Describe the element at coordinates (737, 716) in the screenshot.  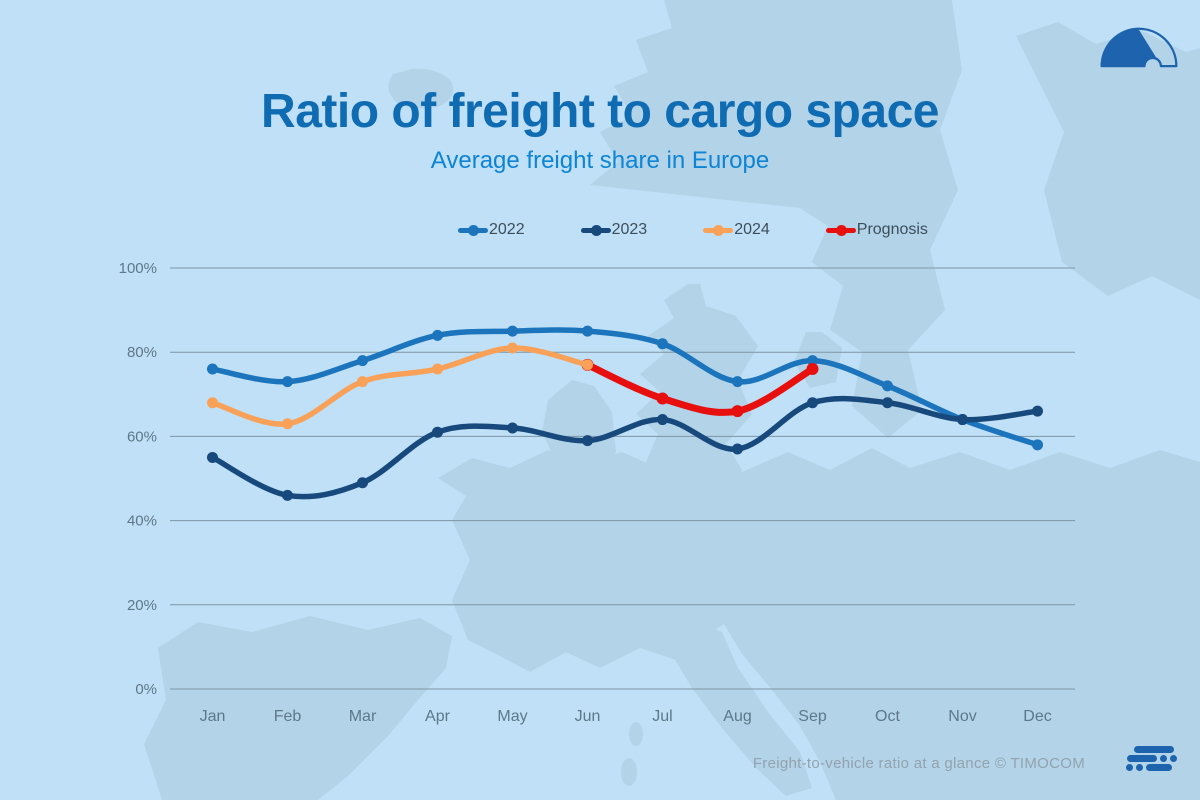
I see `x-axis-tick-label: Aug` at that location.